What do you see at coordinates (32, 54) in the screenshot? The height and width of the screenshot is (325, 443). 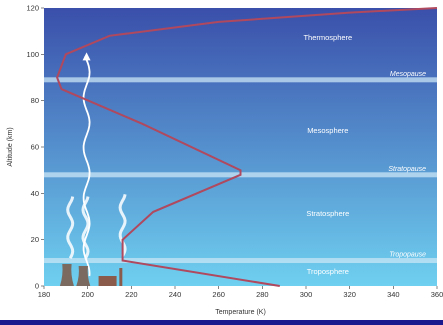 I see `y-tick-label: 100` at bounding box center [32, 54].